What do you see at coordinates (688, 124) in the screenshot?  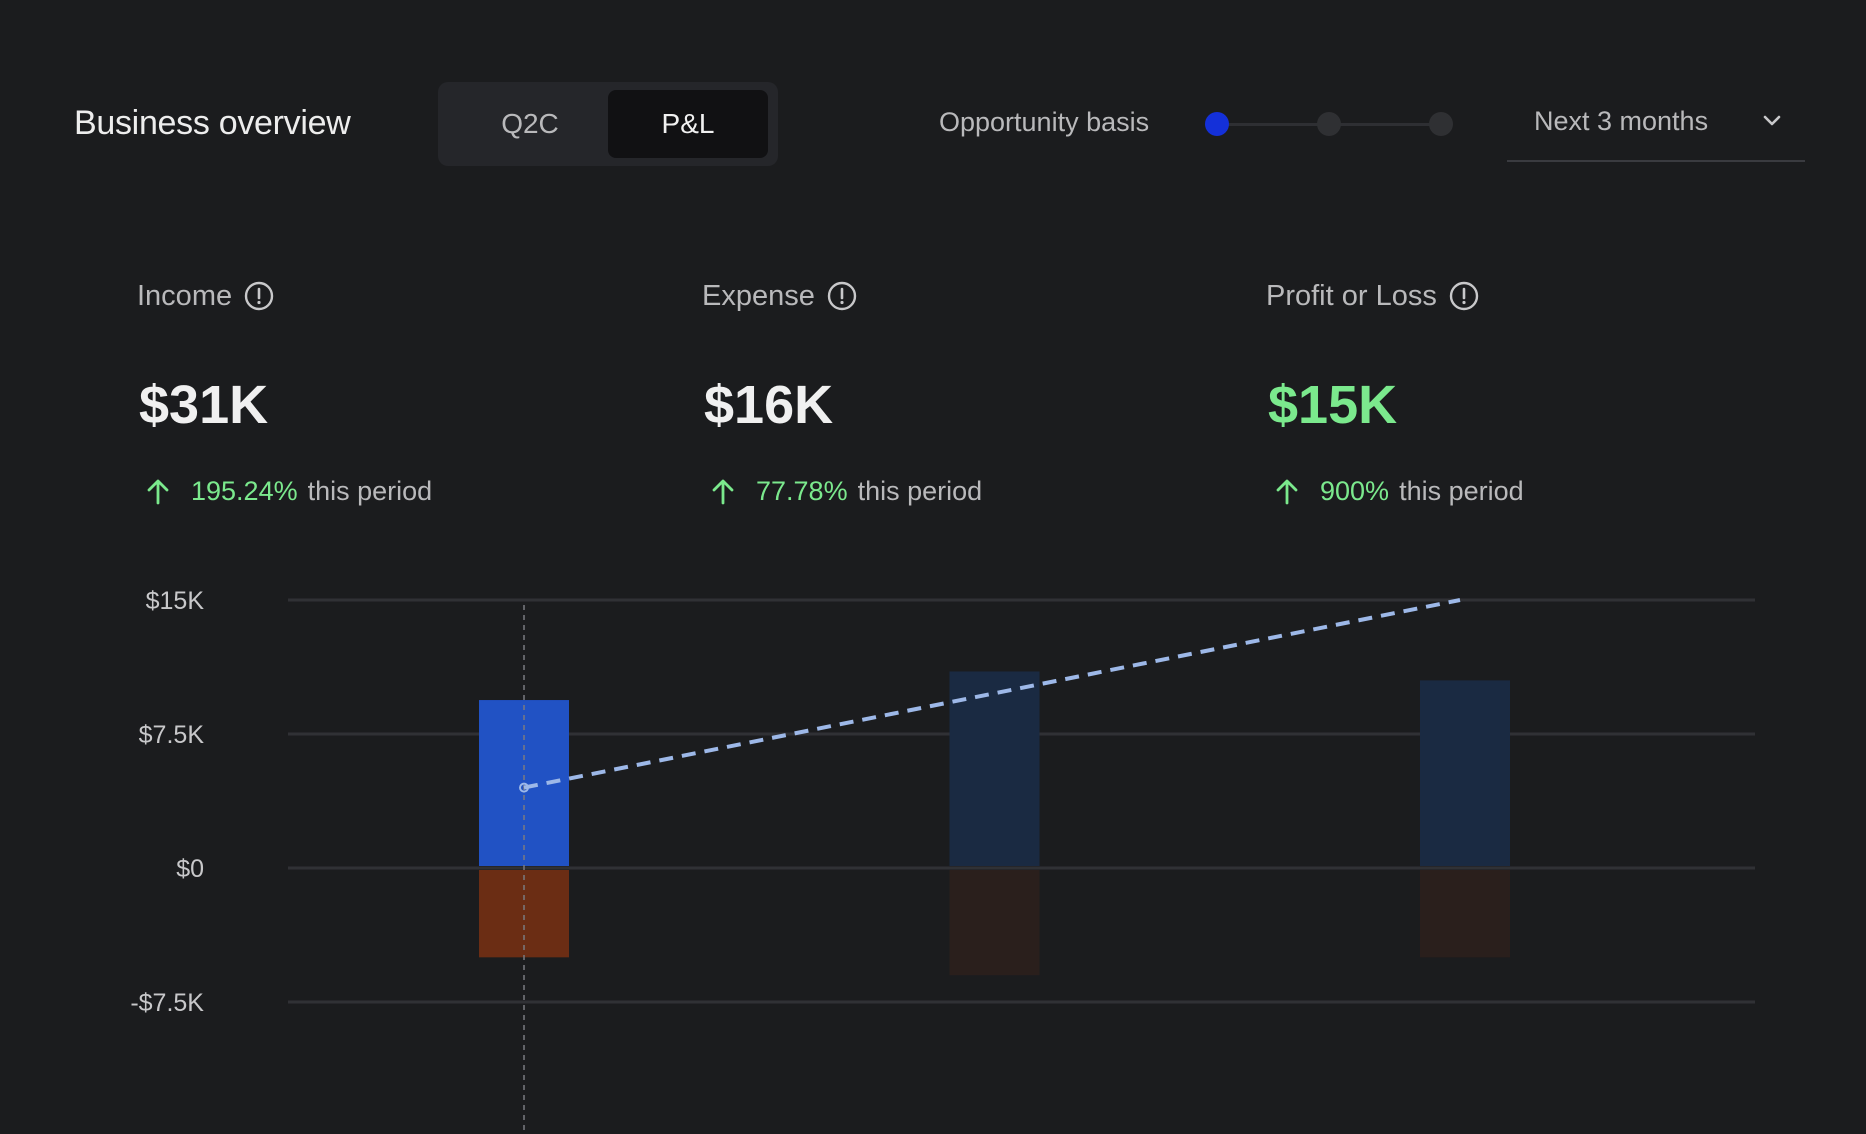 I see `tab-pl: P&L` at bounding box center [688, 124].